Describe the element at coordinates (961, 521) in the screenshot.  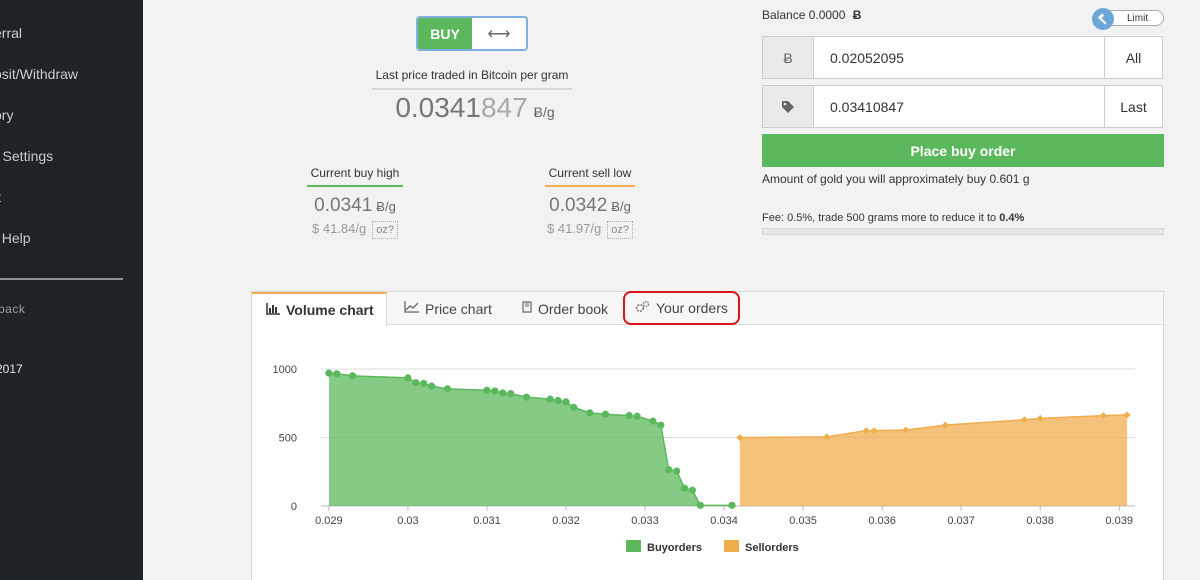
I see `x-tick-label: 0.037` at that location.